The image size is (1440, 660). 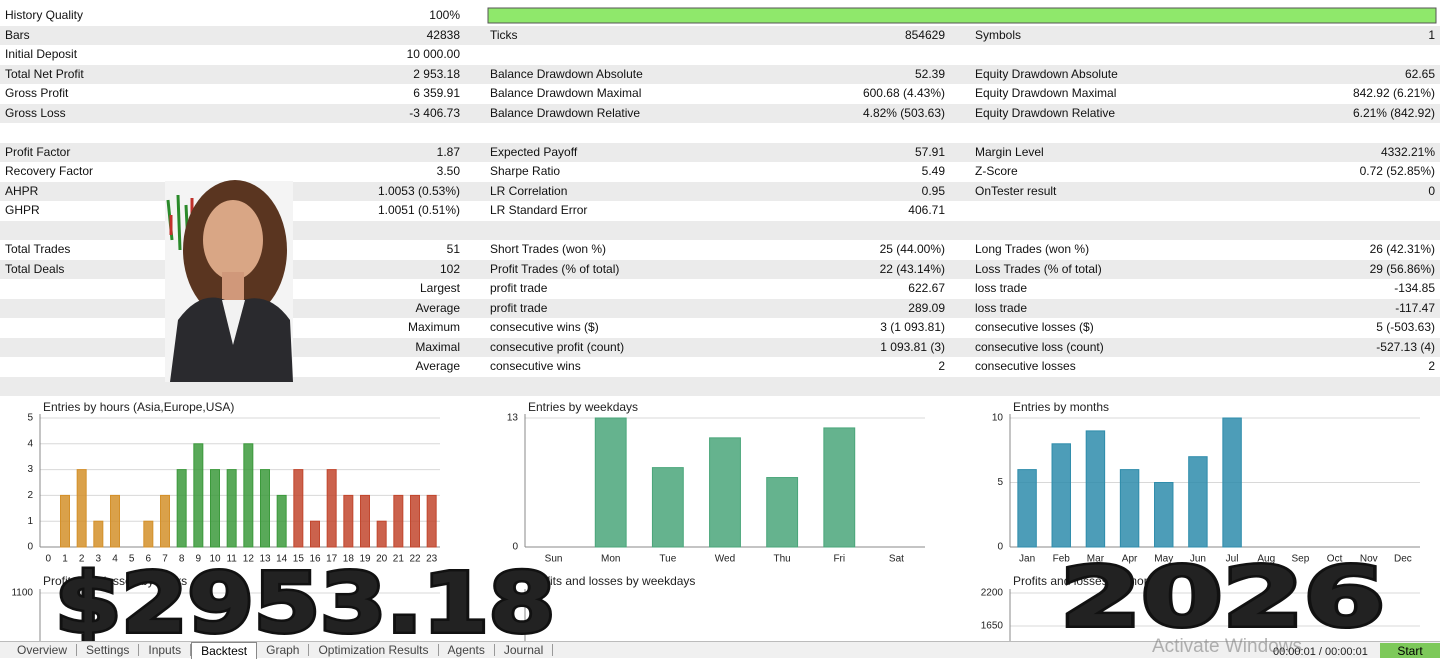 What do you see at coordinates (839, 559) in the screenshot?
I see `x-tick-label: Fri` at bounding box center [839, 559].